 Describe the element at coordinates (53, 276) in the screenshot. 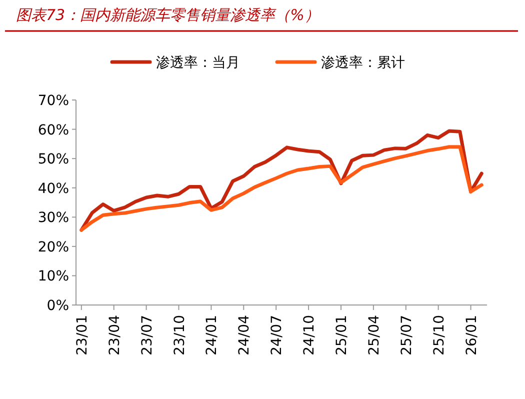

I see `y-tick-label: 10%` at that location.